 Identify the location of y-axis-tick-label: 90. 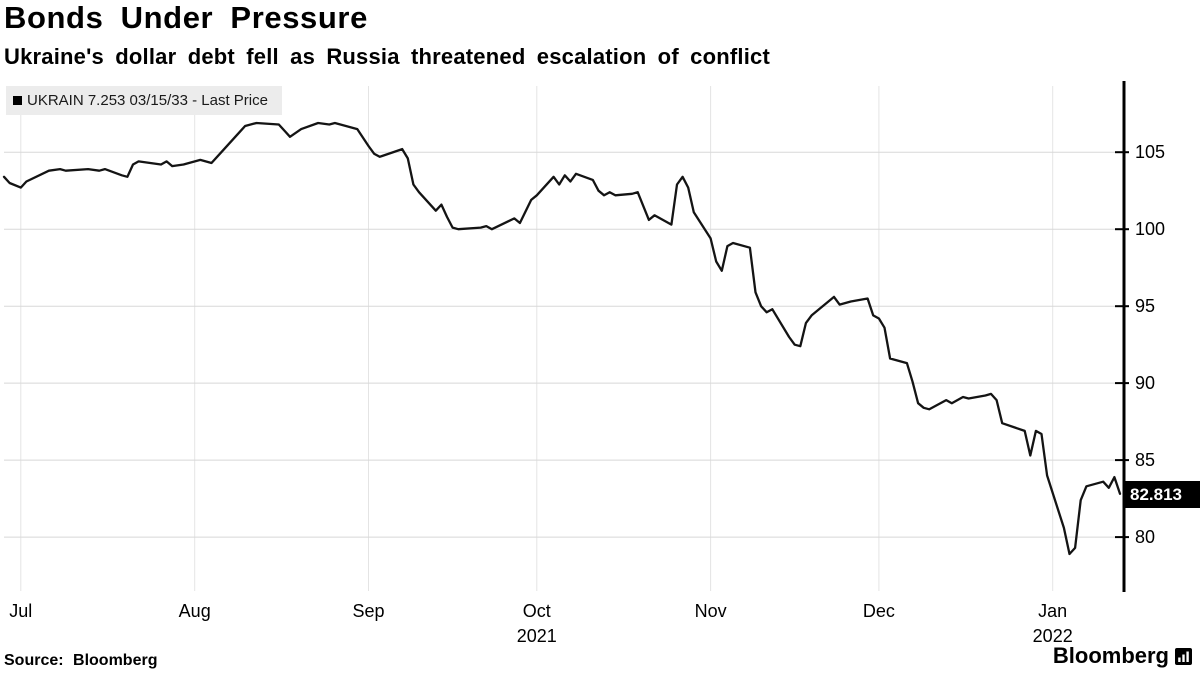
(1145, 383).